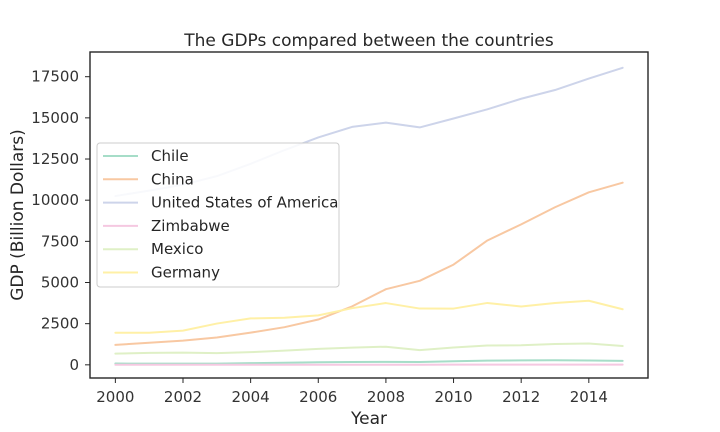 This screenshot has width=720, height=432. What do you see at coordinates (185, 273) in the screenshot?
I see `legend-label-germany: Germany` at bounding box center [185, 273].